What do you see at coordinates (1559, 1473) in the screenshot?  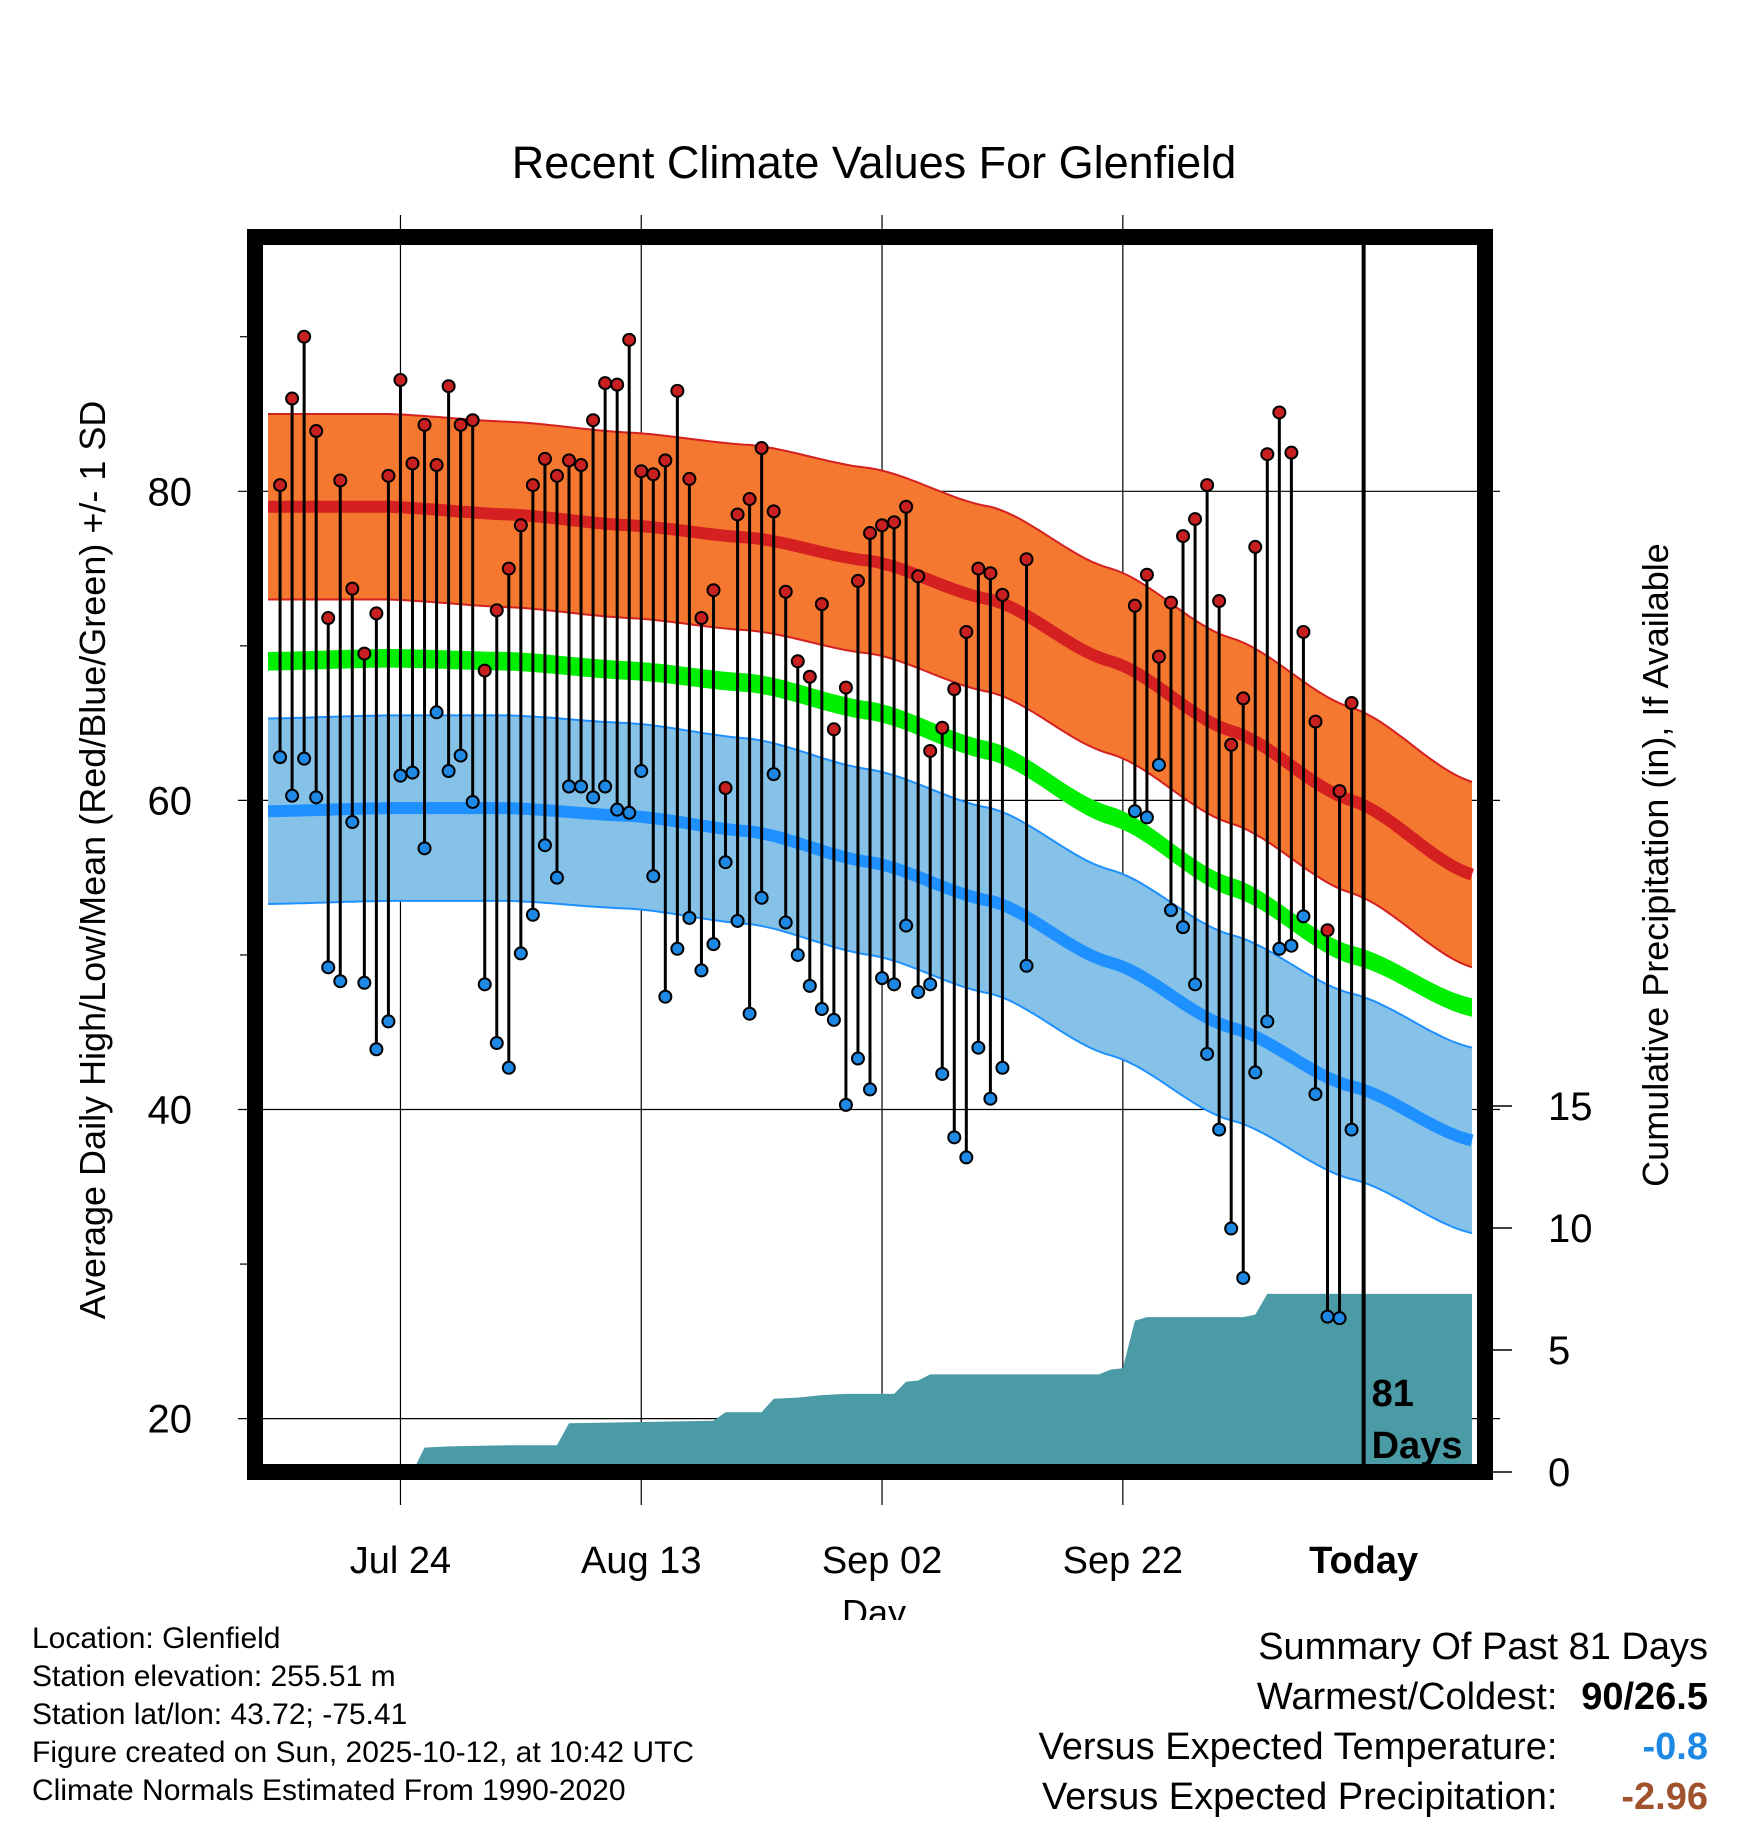 I see `y2-tick-label: 0` at bounding box center [1559, 1473].